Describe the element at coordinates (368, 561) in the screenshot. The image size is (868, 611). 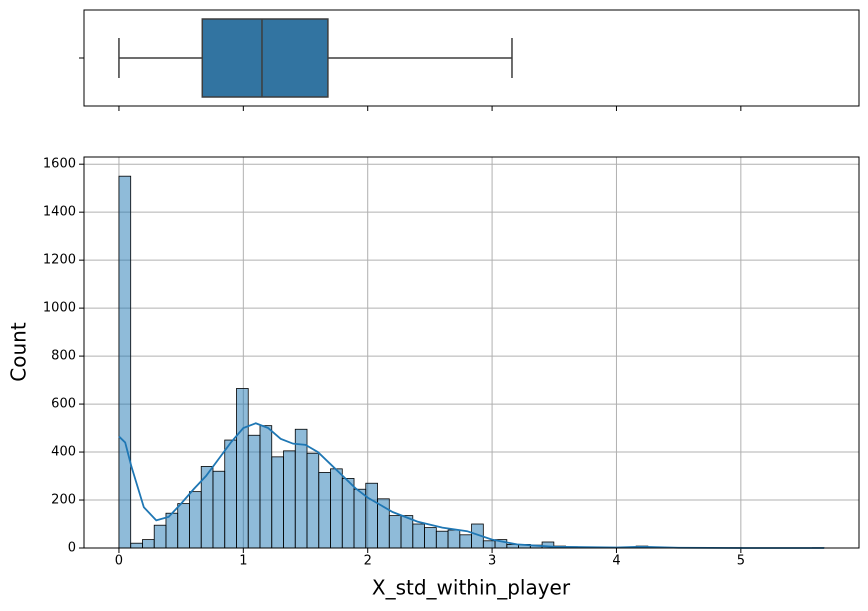
I see `x-tick-label: 2` at that location.